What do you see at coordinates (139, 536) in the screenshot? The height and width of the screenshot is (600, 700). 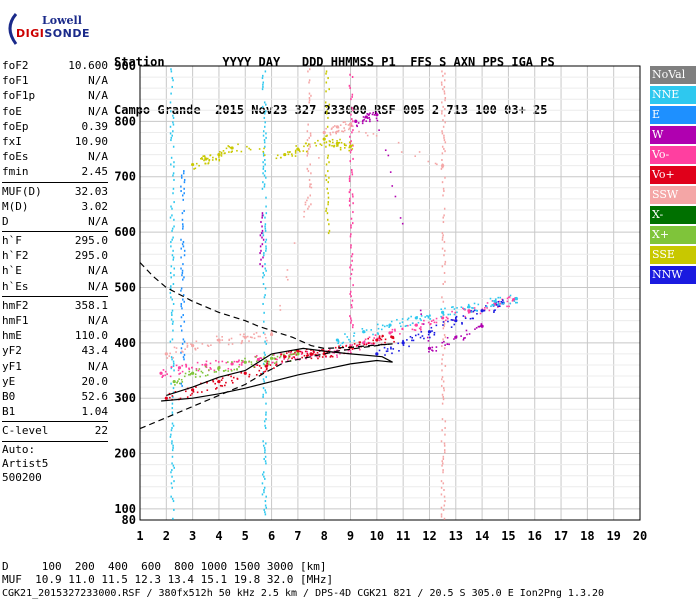 I see `x-tick-label: 1` at bounding box center [139, 536].